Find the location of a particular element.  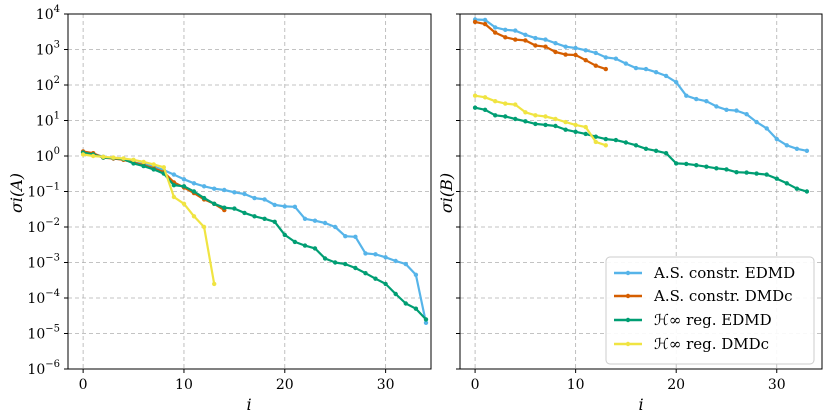

x-tick-label: 0 is located at coordinates (83, 385).